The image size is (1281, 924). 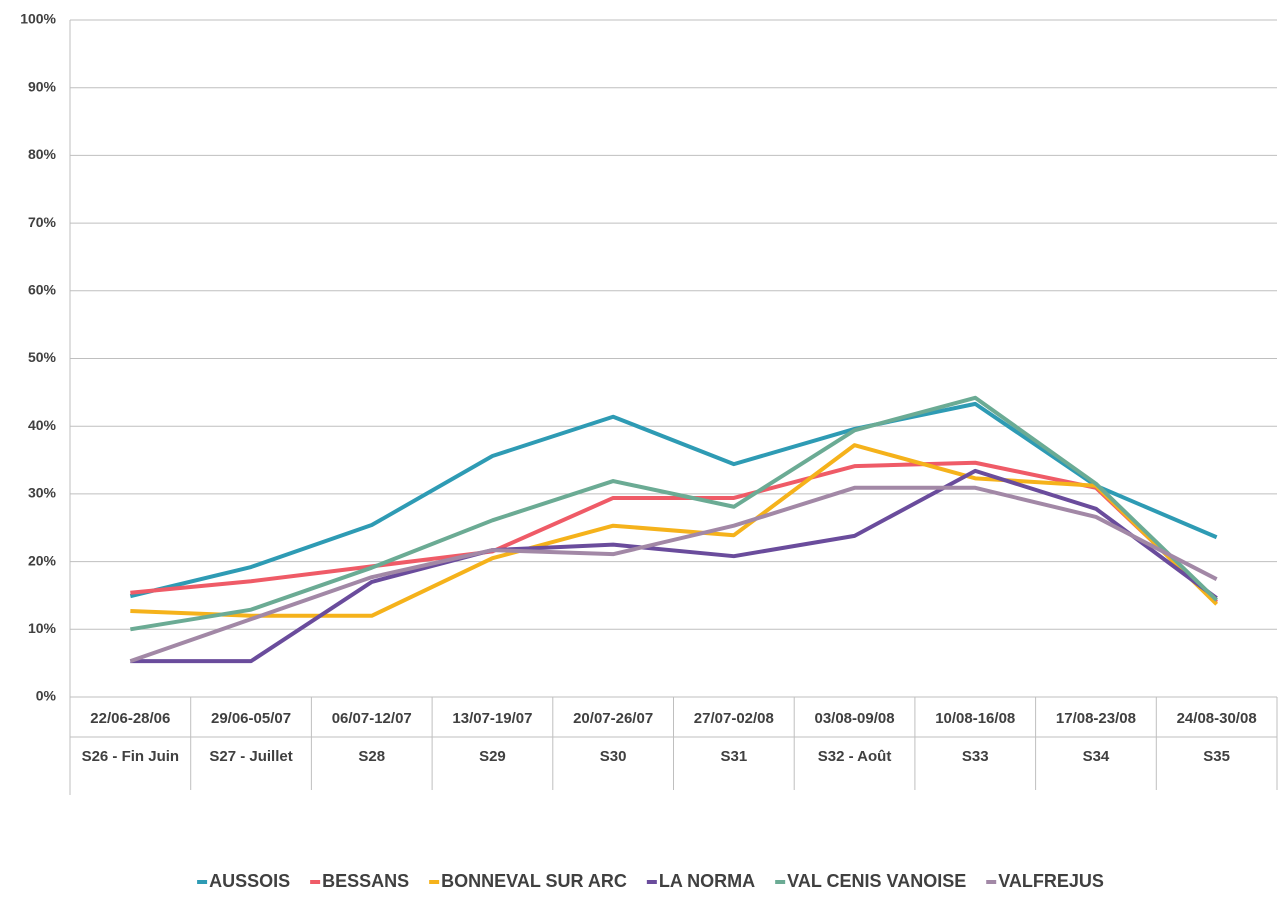 I want to click on y-tick-label: 10%, so click(x=42, y=628).